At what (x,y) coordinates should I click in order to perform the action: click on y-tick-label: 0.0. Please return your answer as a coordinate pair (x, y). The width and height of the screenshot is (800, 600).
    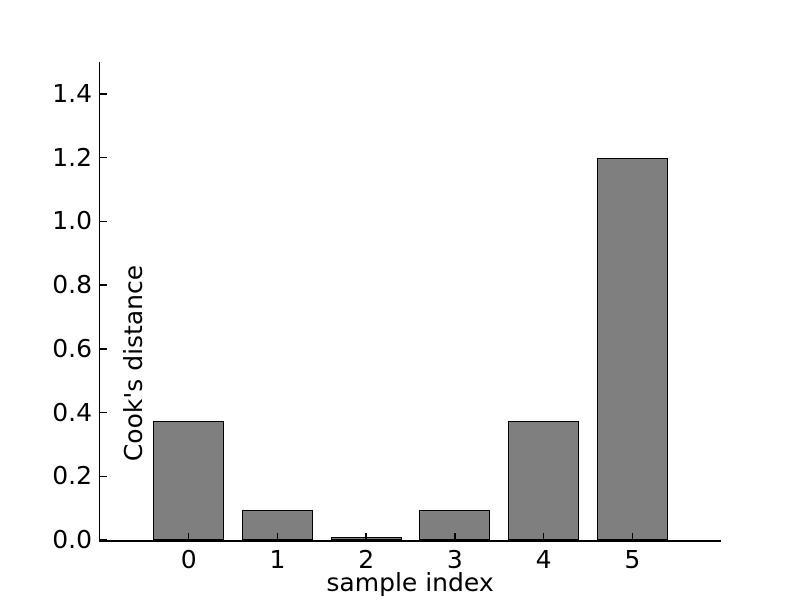
    Looking at the image, I should click on (72, 539).